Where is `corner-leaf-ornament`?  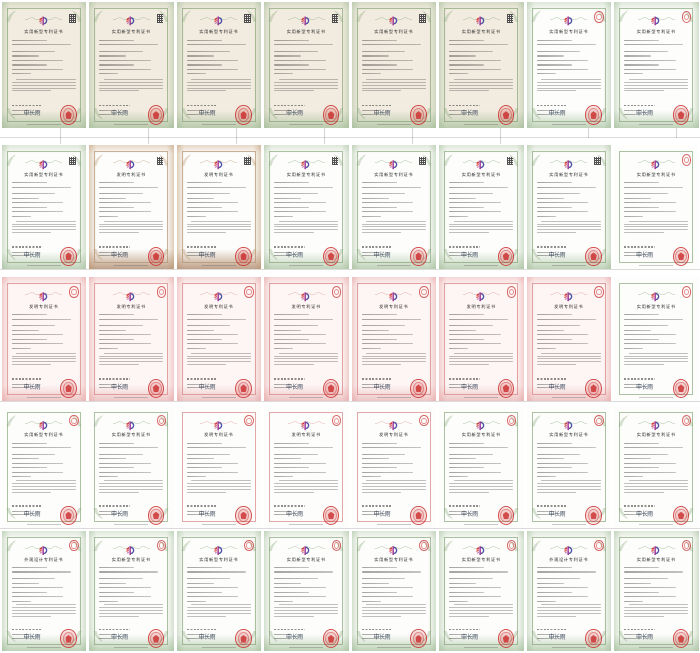
corner-leaf-ornament is located at coordinates (448, 255).